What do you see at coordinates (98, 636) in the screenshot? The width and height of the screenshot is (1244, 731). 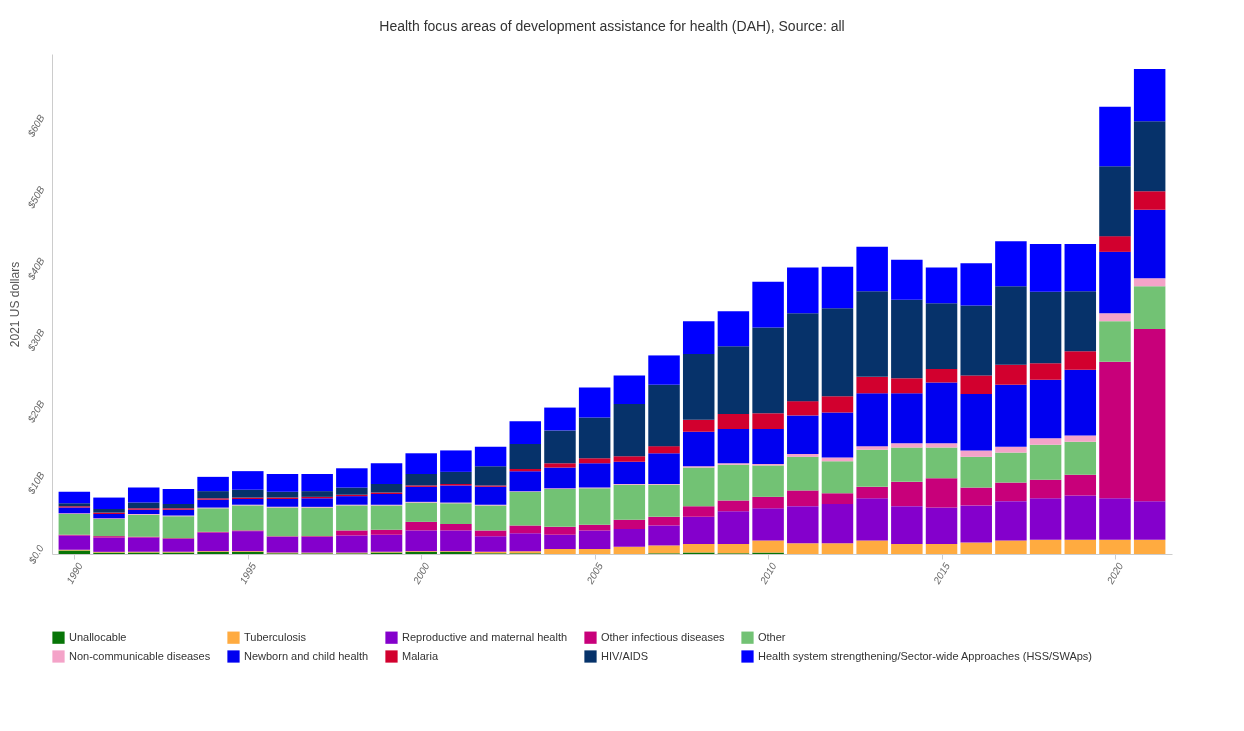 I see `legend-label: Unallocable` at bounding box center [98, 636].